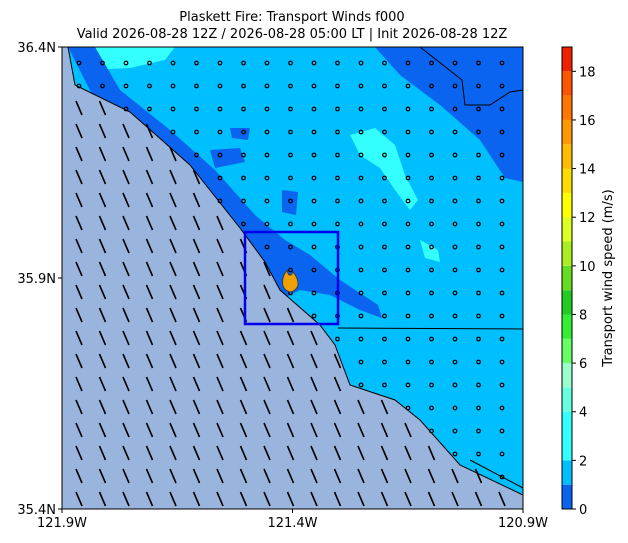  What do you see at coordinates (430, 251) in the screenshot?
I see `wind-zone` at bounding box center [430, 251].